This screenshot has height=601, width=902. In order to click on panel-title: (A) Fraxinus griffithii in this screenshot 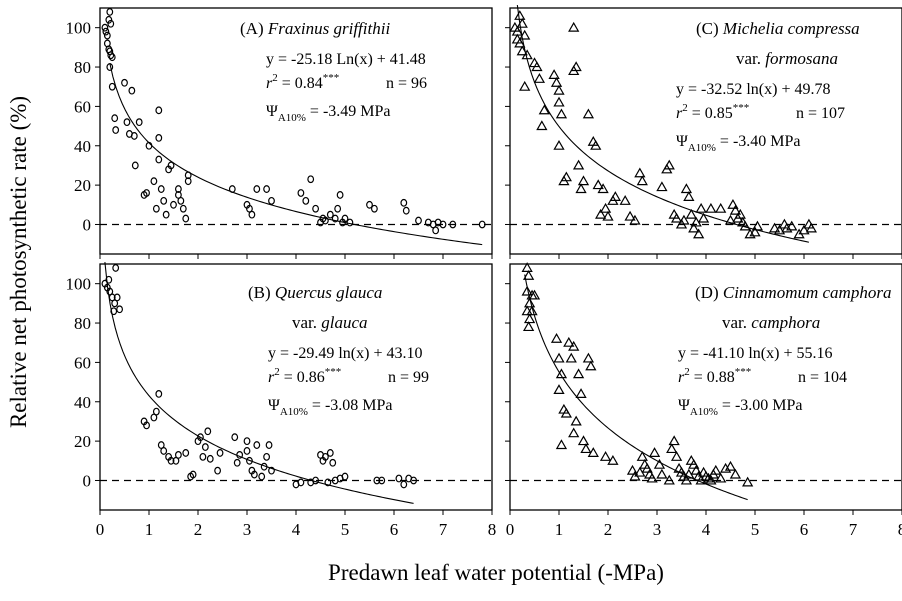, I will do `click(315, 28)`.